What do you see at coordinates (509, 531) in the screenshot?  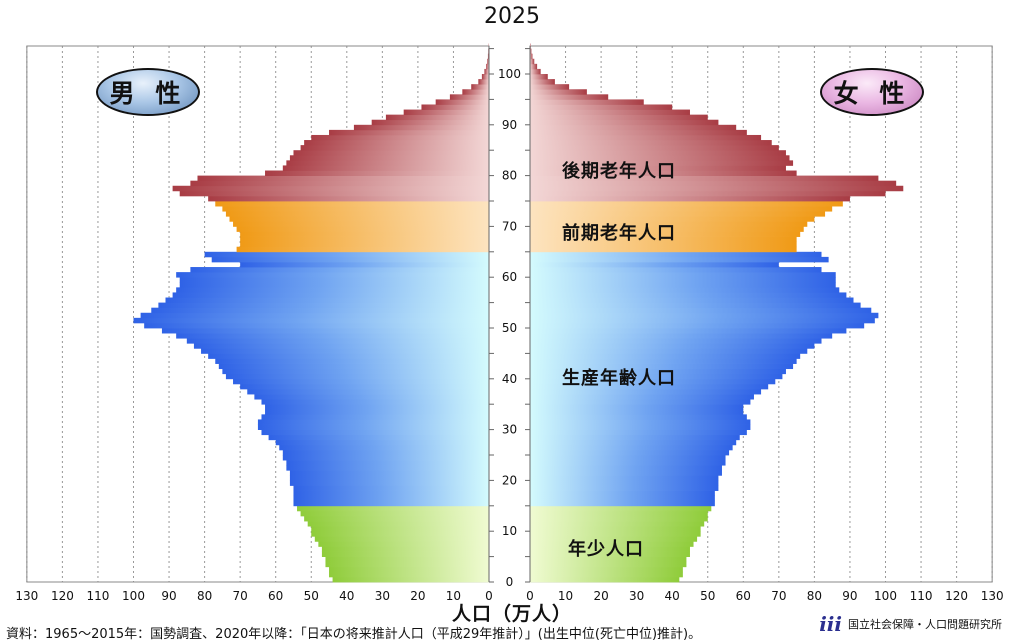 I see `y-tick-label: 10` at bounding box center [509, 531].